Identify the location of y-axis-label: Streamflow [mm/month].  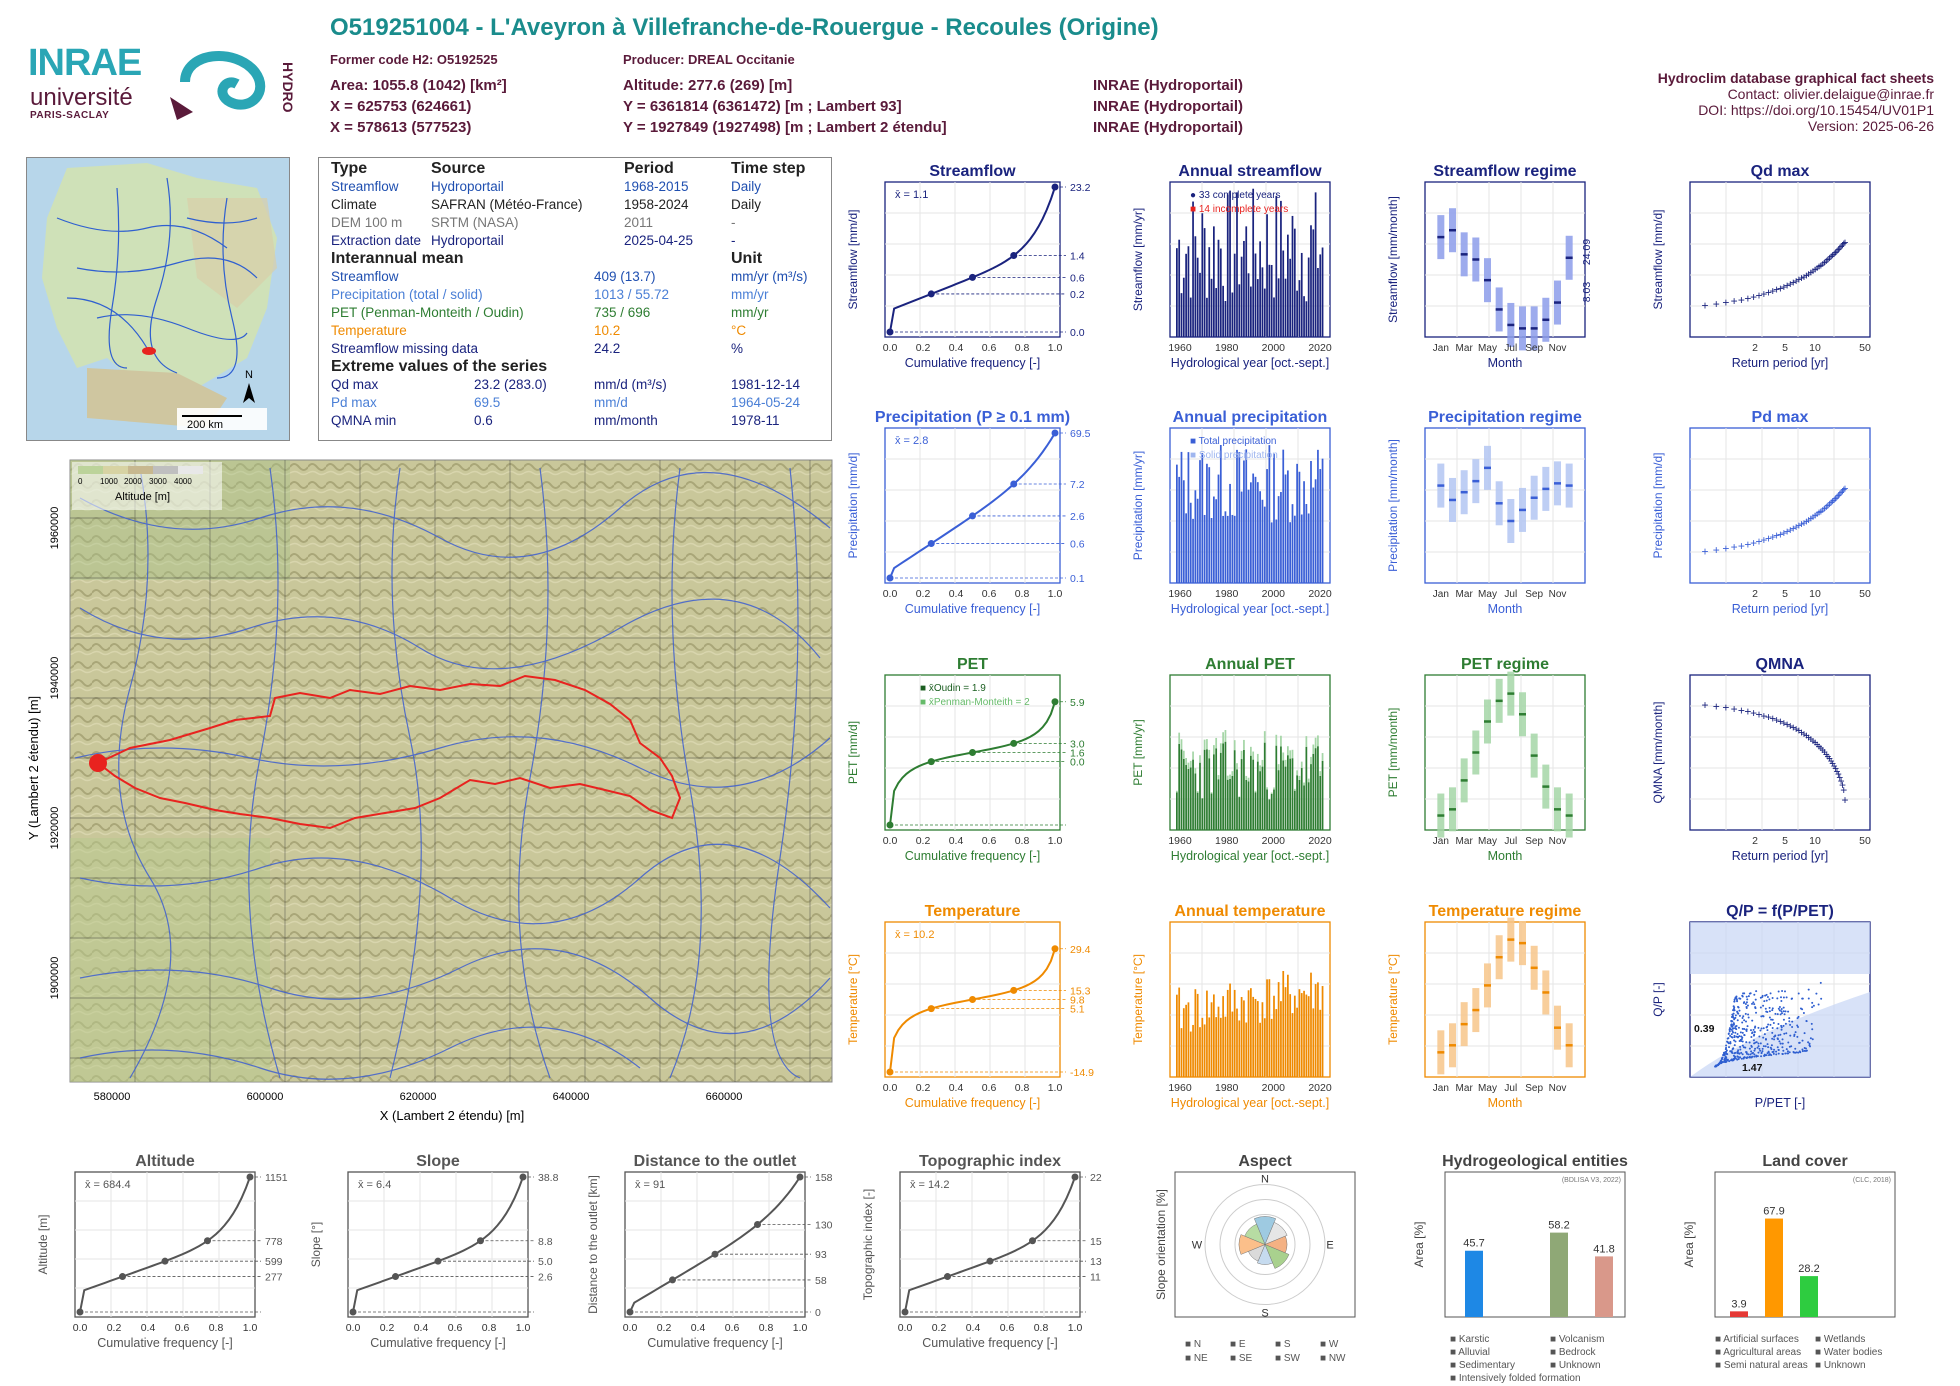
(1393, 259).